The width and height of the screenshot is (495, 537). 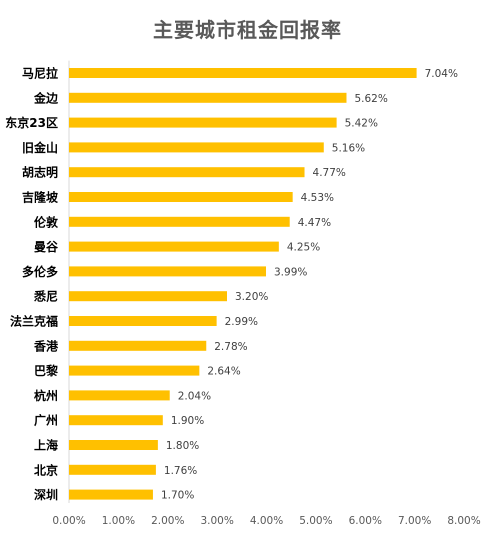 What do you see at coordinates (348, 148) in the screenshot?
I see `value-label: 5.16%` at bounding box center [348, 148].